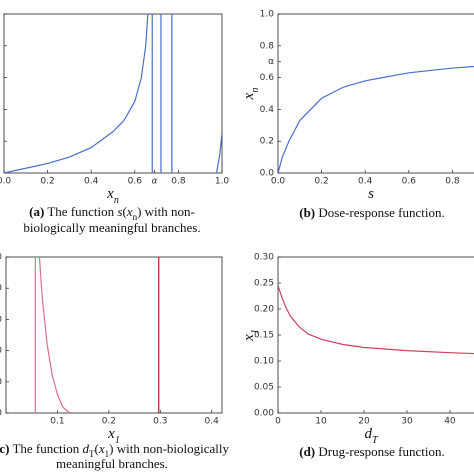  I want to click on caption-part: n, so click(135, 217).